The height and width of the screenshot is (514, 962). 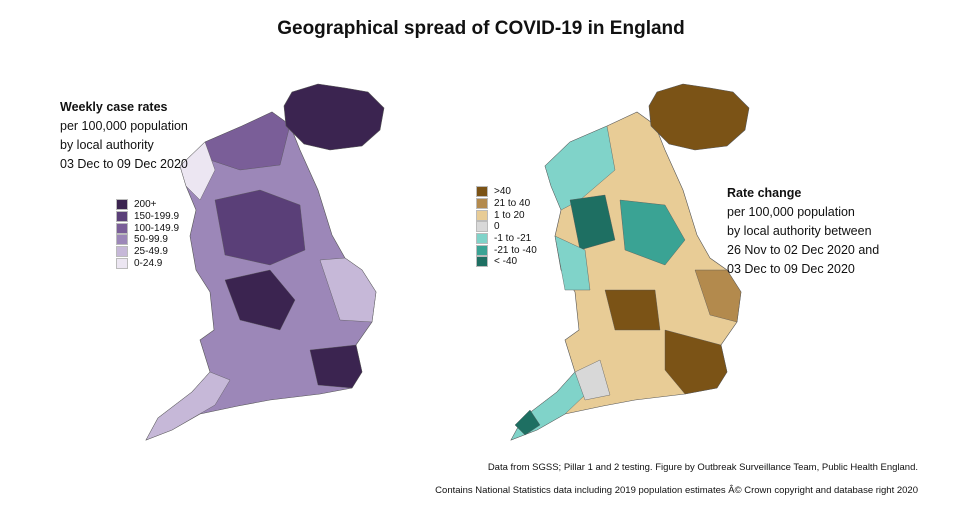 I want to click on legend-label: < -40, so click(x=506, y=262).